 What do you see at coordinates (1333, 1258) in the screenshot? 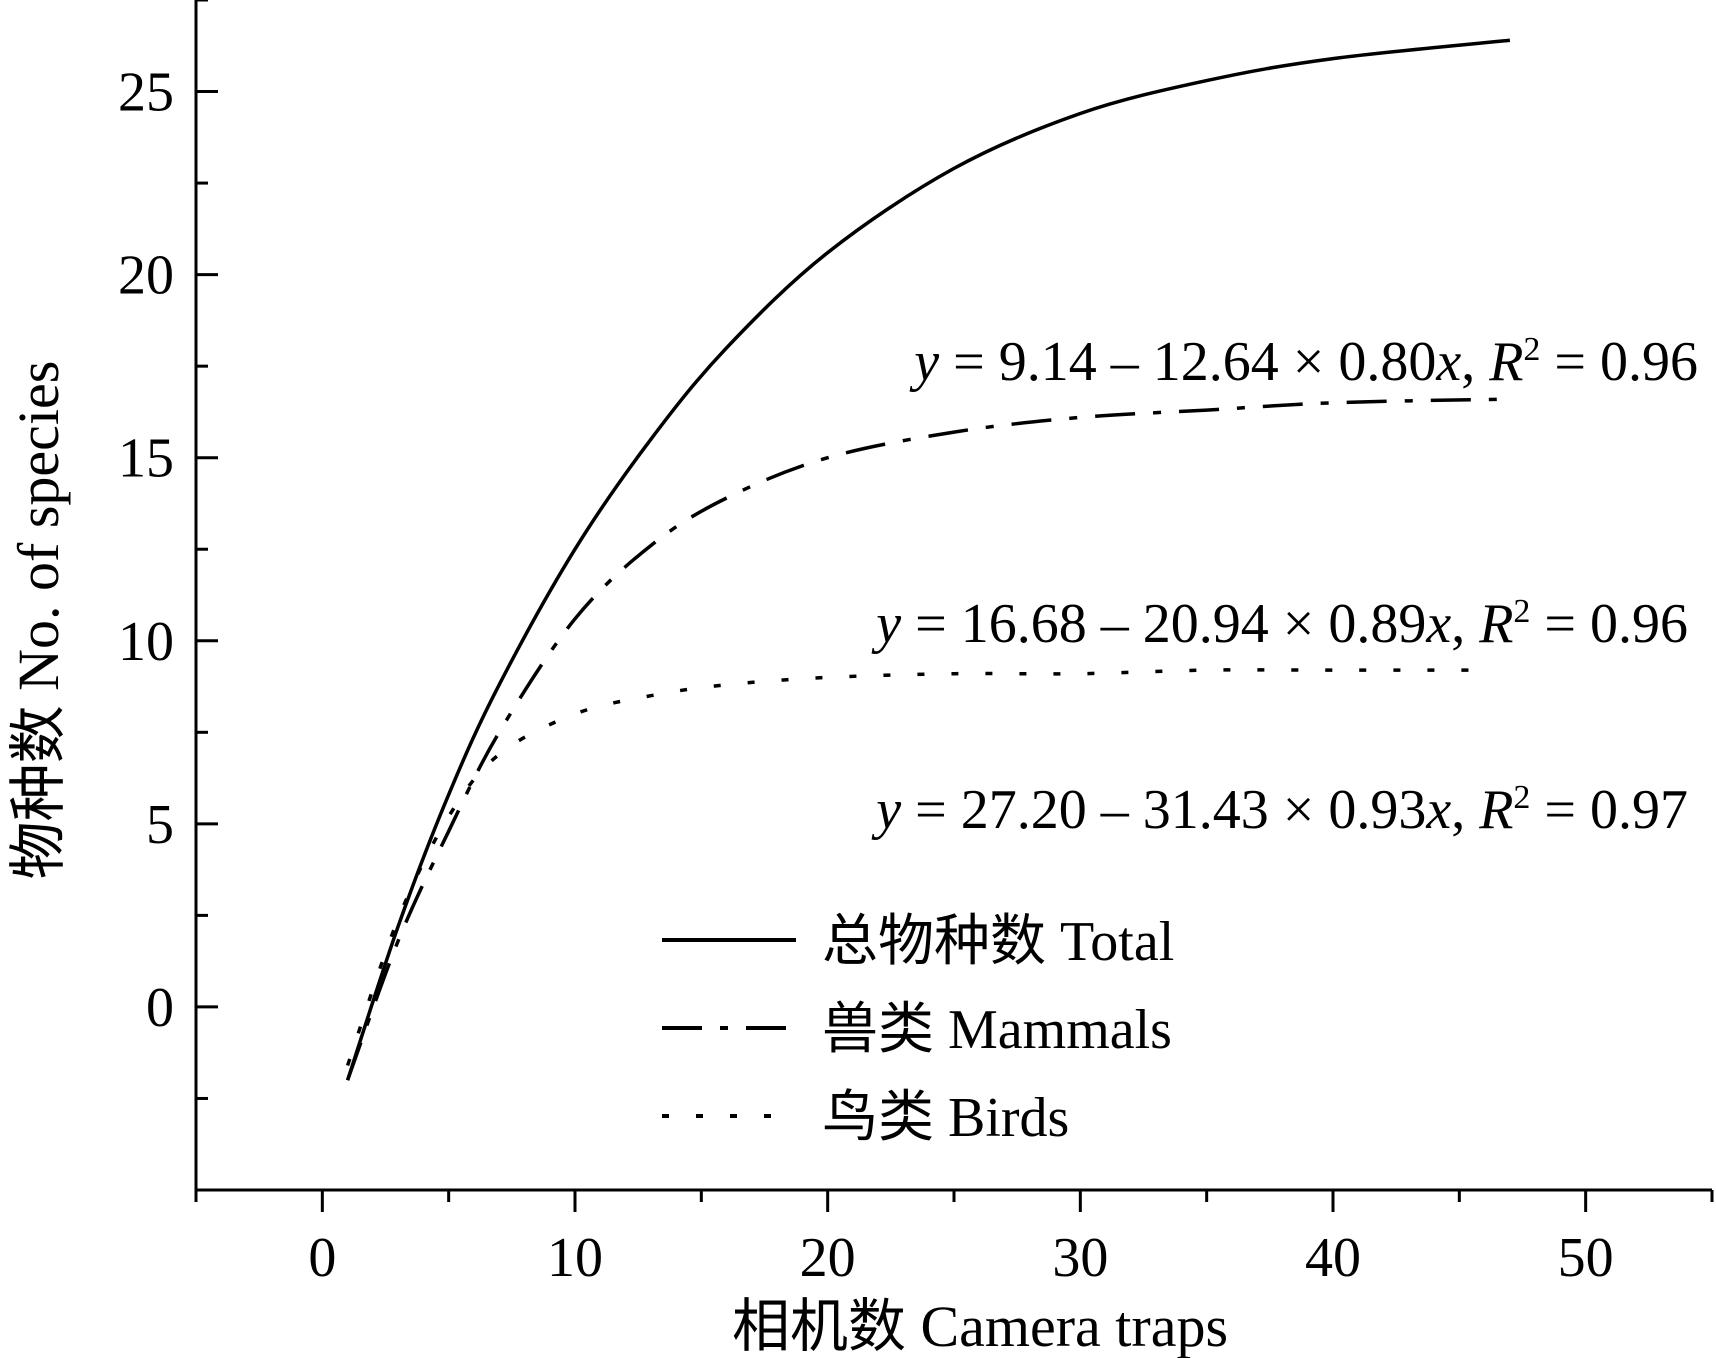
I see `x-tick-label-40: 40` at bounding box center [1333, 1258].